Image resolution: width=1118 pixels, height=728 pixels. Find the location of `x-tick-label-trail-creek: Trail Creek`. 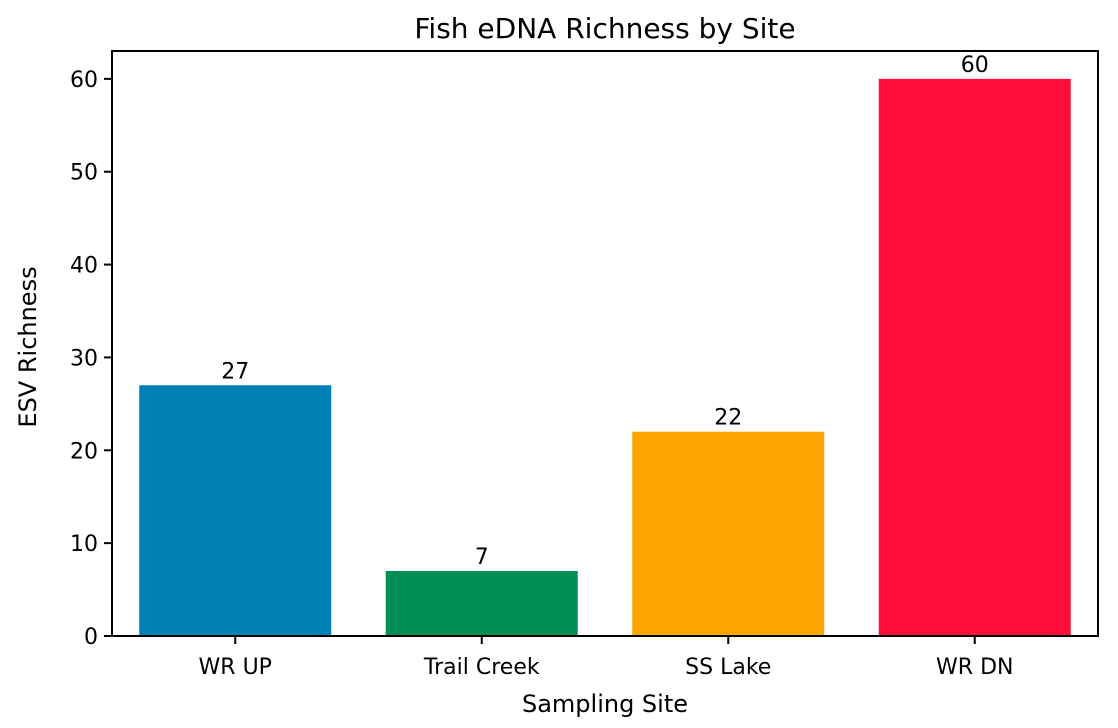

x-tick-label-trail-creek: Trail Creek is located at coordinates (481, 667).